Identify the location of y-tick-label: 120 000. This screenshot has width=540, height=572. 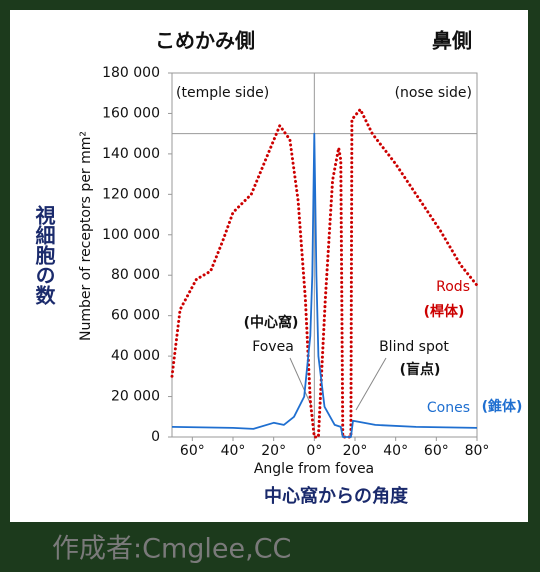
(131, 194).